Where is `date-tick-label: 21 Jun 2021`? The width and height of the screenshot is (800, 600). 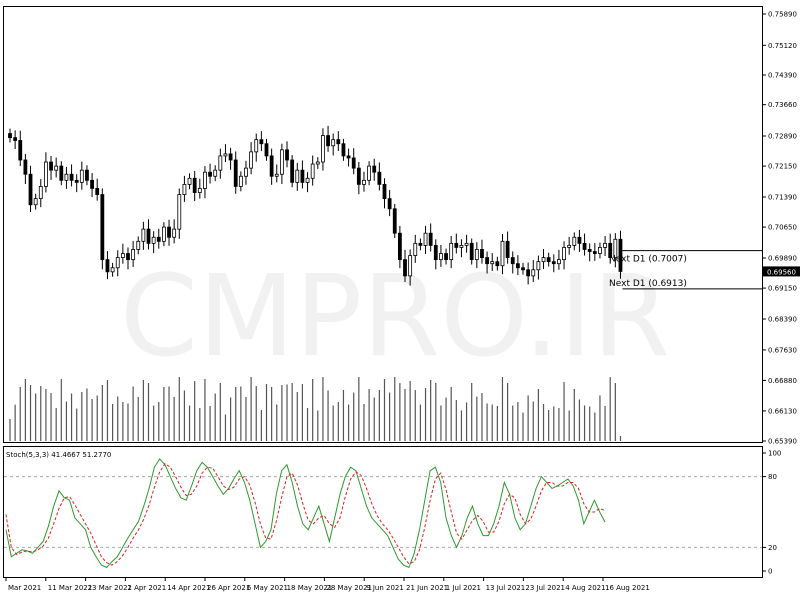
date-tick-label: 21 Jun 2021 is located at coordinates (427, 588).